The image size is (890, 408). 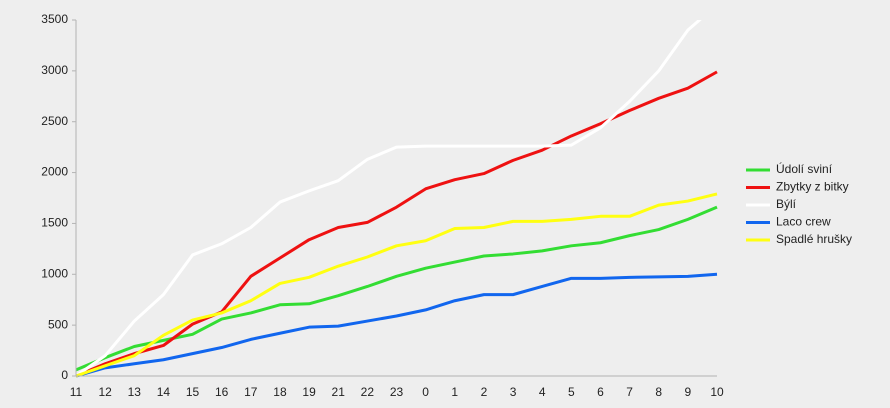 I want to click on x-tick-label: 21, so click(x=339, y=392).